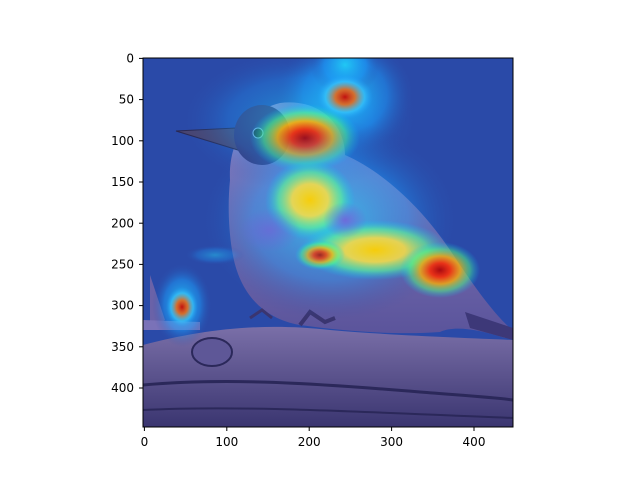 The width and height of the screenshot is (640, 480). Describe the element at coordinates (130, 59) in the screenshot. I see `y-tick-label: 0` at that location.